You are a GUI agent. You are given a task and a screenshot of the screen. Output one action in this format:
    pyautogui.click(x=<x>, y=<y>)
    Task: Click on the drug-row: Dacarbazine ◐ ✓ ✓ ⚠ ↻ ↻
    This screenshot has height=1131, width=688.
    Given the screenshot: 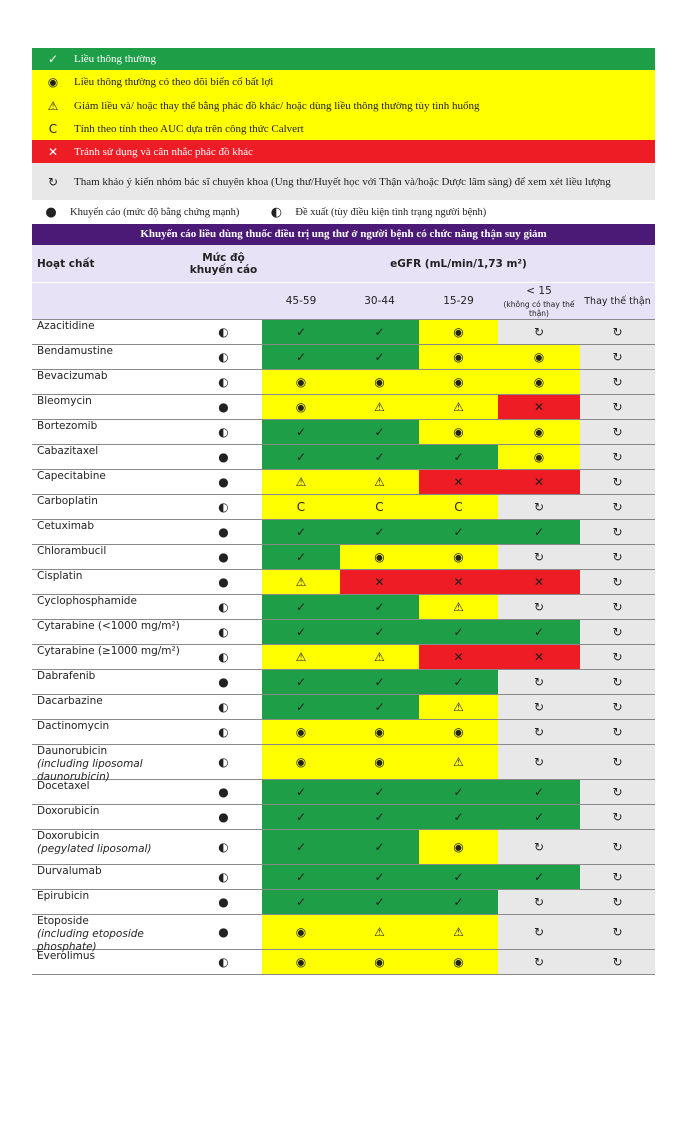 What is the action you would take?
    pyautogui.click(x=343, y=707)
    